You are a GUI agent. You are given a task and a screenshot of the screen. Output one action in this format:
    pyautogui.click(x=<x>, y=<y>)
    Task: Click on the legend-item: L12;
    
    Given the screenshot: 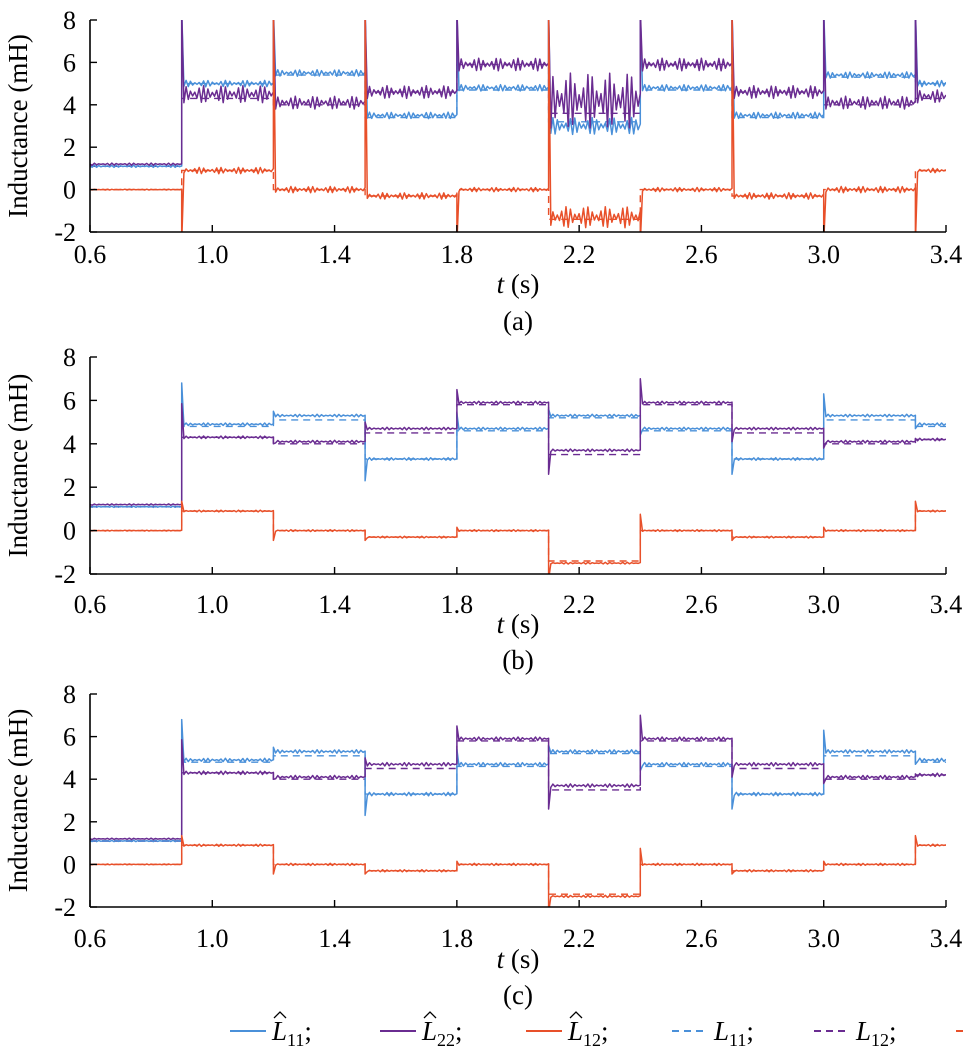 What is the action you would take?
    pyautogui.click(x=567, y=1030)
    